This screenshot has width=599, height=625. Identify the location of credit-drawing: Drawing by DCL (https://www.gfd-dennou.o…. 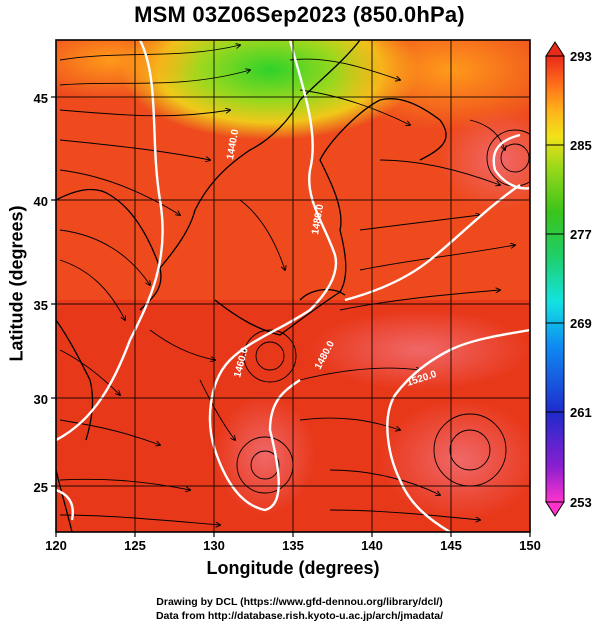
(299, 602).